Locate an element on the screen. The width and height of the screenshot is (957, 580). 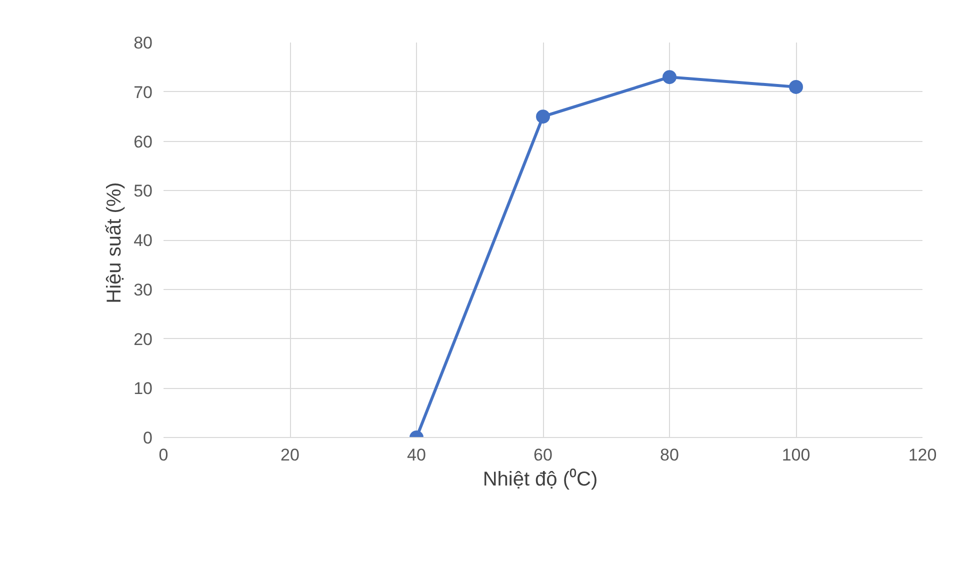
x-tick-label: 80 is located at coordinates (669, 455).